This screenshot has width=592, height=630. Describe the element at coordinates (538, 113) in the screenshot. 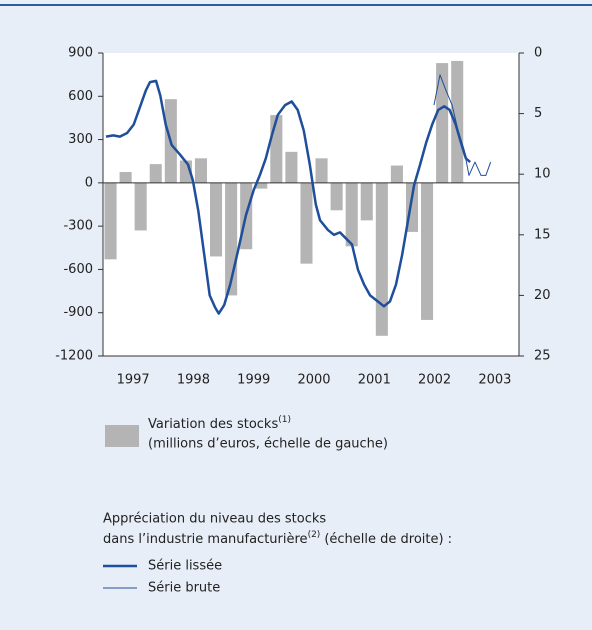

I see `y2-tick-label: 5` at that location.